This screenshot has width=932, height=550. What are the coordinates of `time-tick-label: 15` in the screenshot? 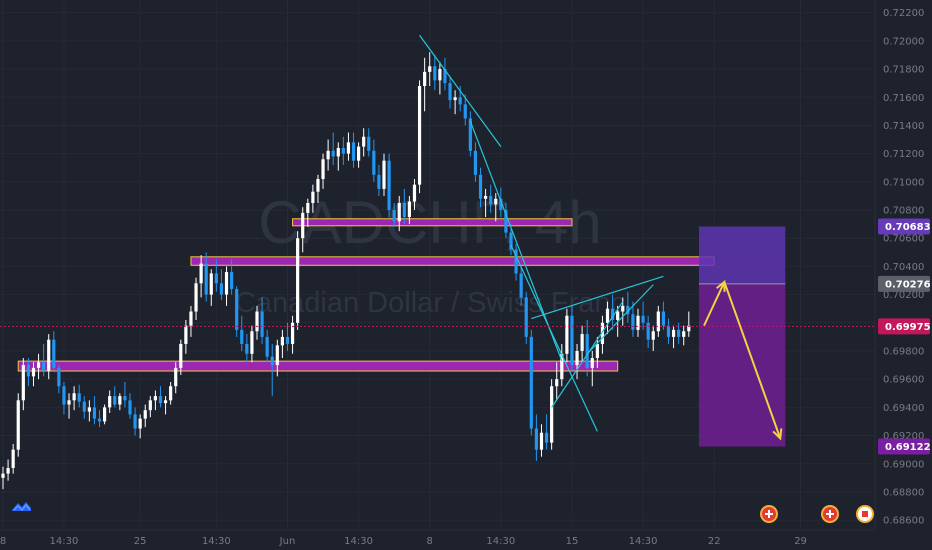 It's located at (572, 541).